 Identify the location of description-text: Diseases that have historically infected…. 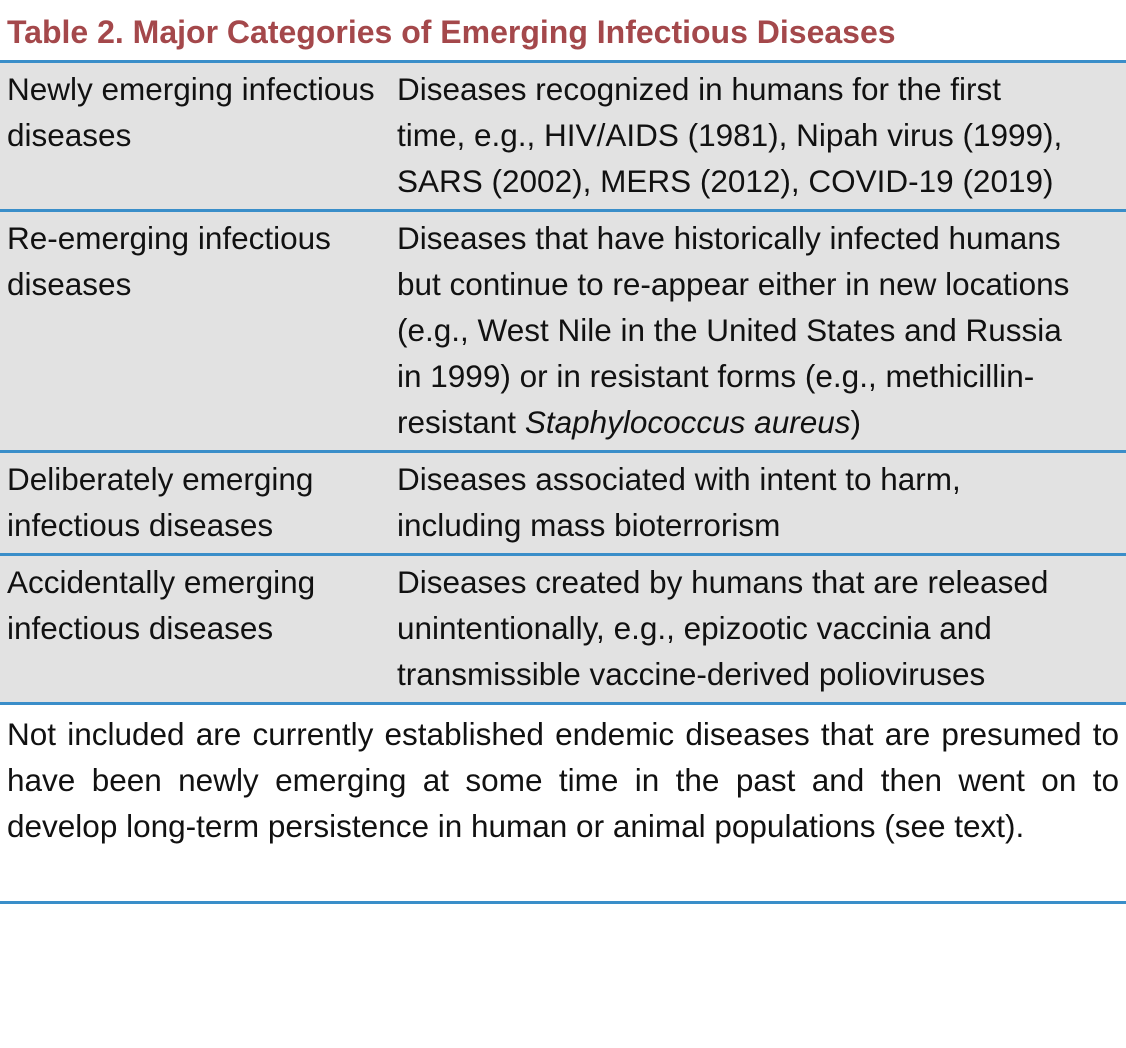
(733, 330).